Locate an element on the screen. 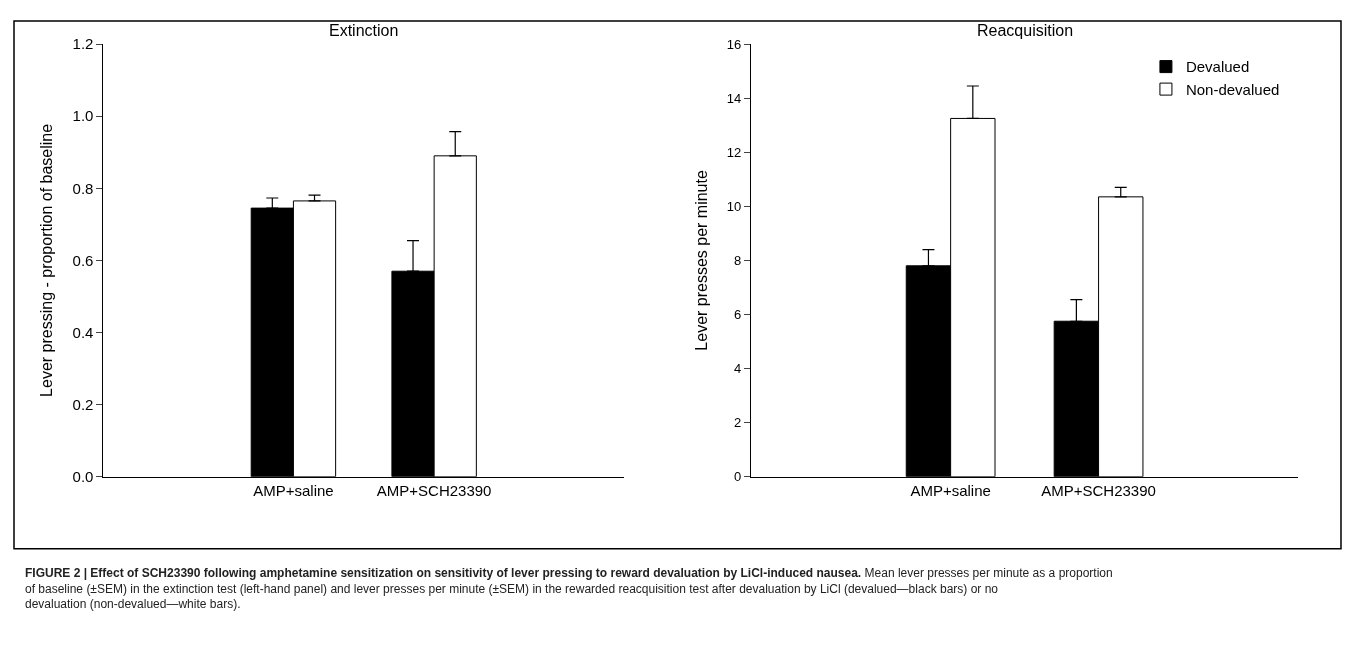 This screenshot has height=664, width=1355. y-tick-label: 0.0 is located at coordinates (83, 476).